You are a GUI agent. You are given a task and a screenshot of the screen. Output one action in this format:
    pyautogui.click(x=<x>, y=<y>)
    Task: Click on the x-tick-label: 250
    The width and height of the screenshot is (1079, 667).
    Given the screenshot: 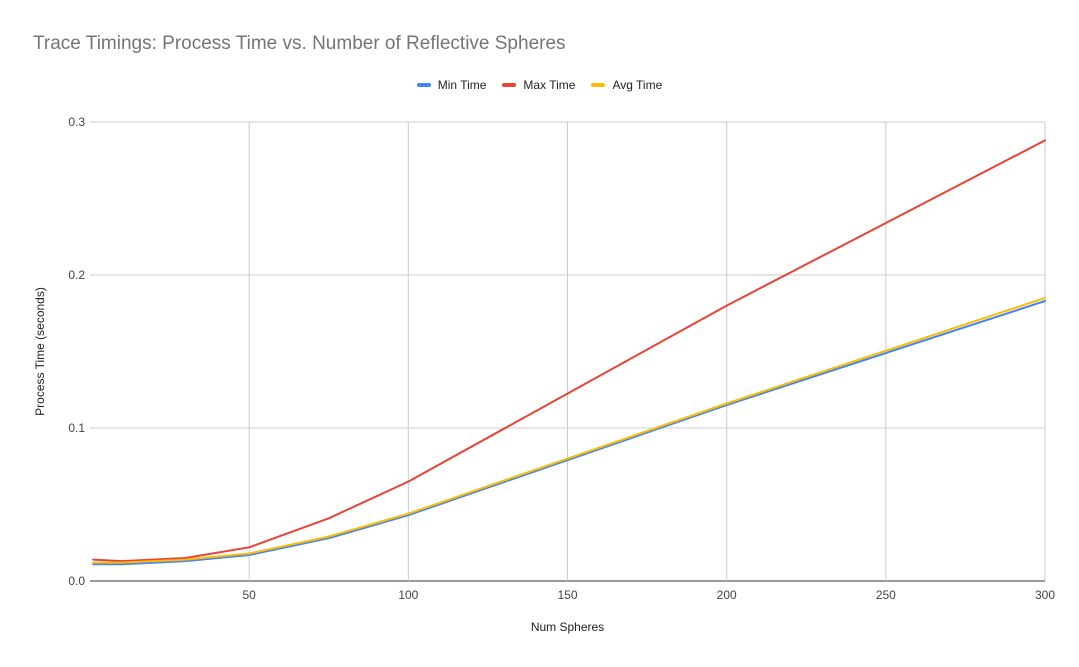 What is the action you would take?
    pyautogui.click(x=886, y=595)
    